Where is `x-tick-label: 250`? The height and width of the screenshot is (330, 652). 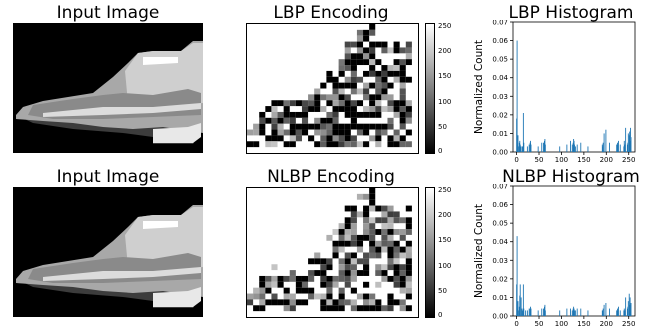
x-tick-label: 250 is located at coordinates (628, 159).